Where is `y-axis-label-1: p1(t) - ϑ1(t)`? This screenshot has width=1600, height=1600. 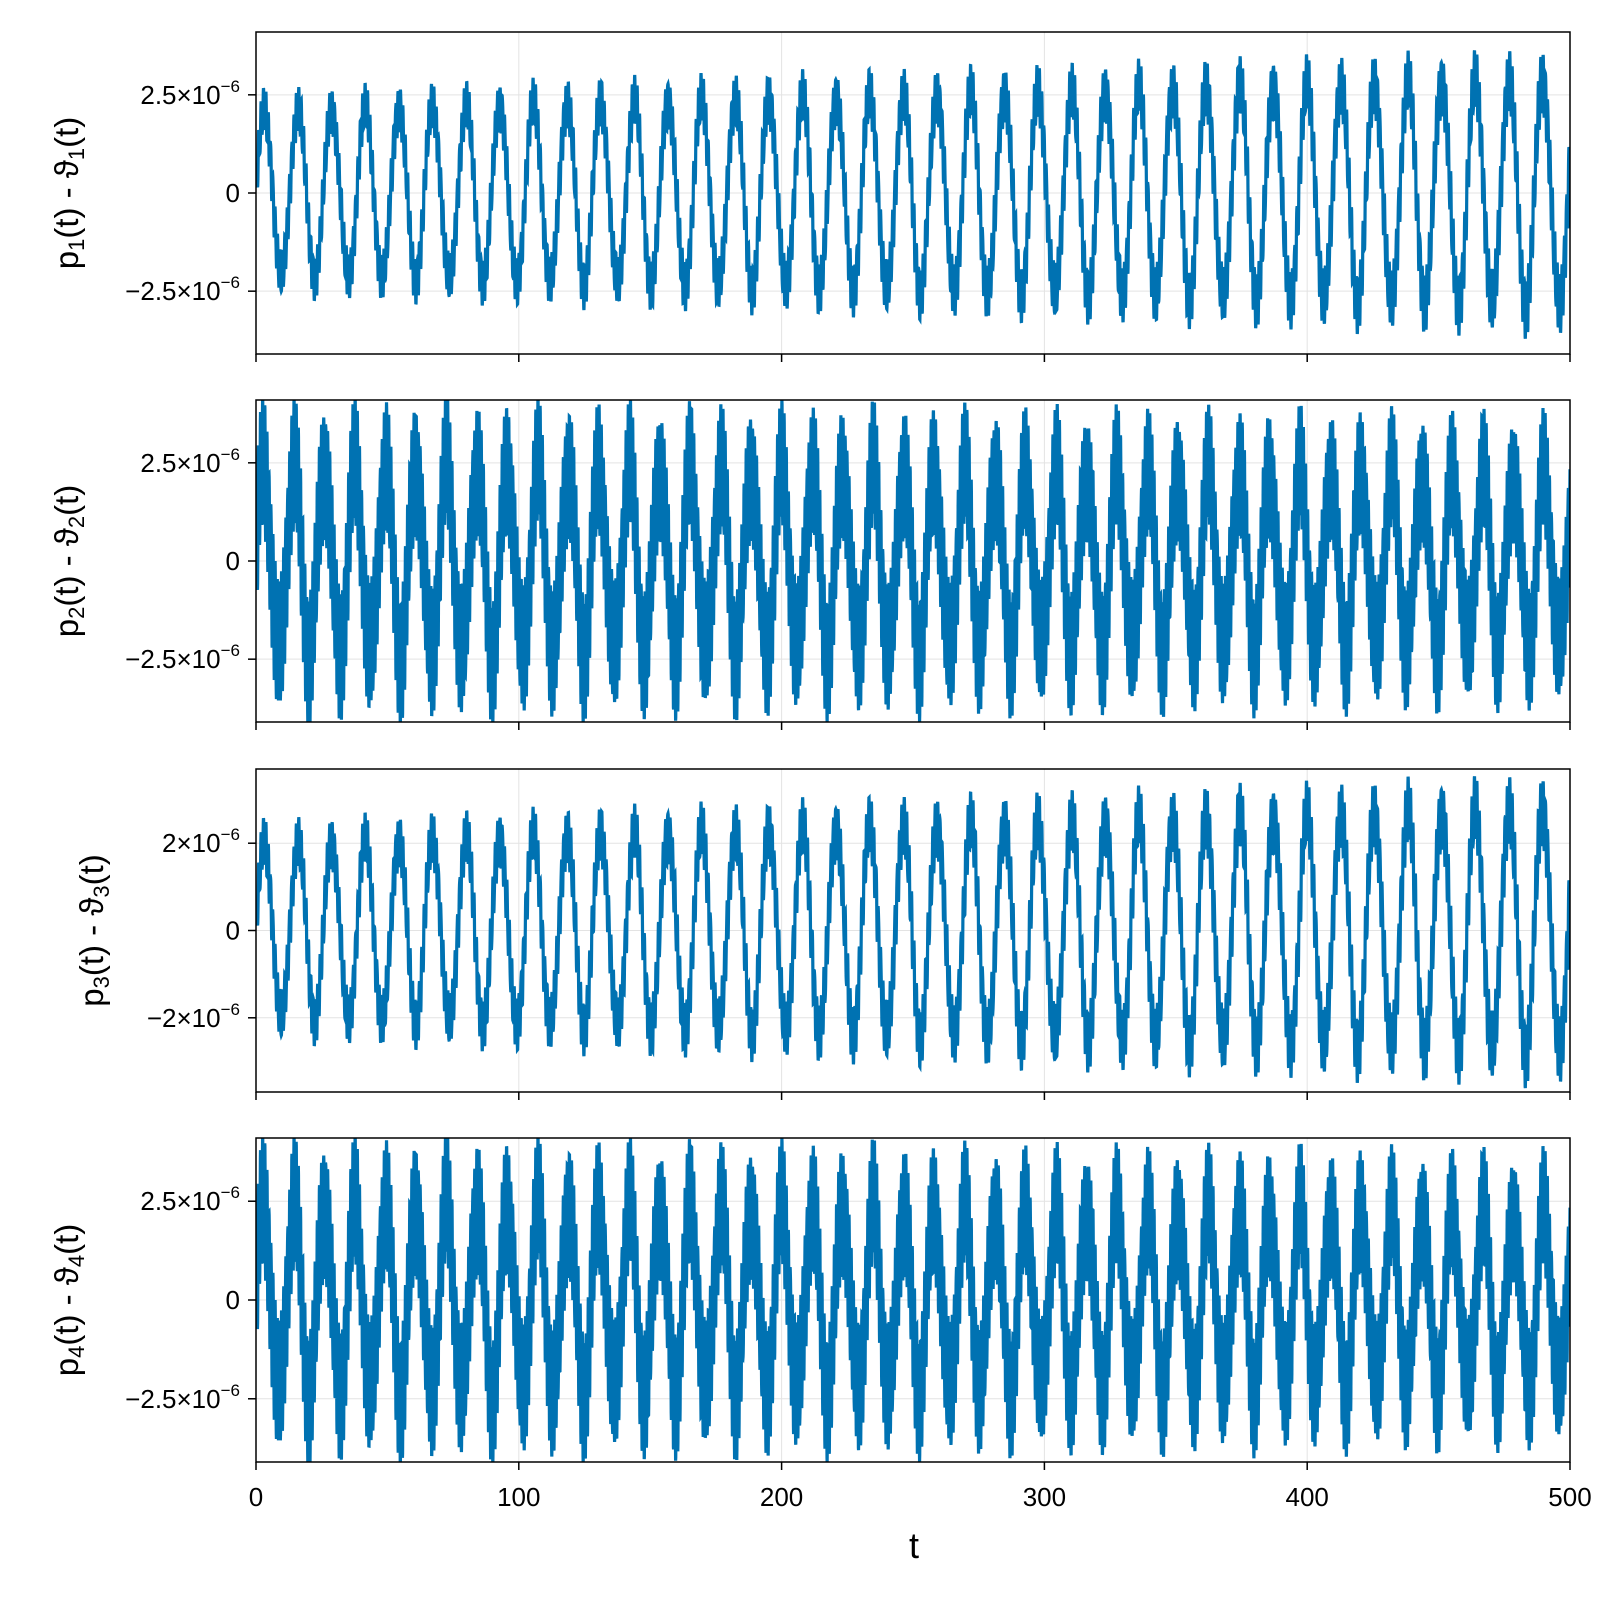
y-axis-label-1: p1(t) - ϑ1(t) is located at coordinates (68, 193).